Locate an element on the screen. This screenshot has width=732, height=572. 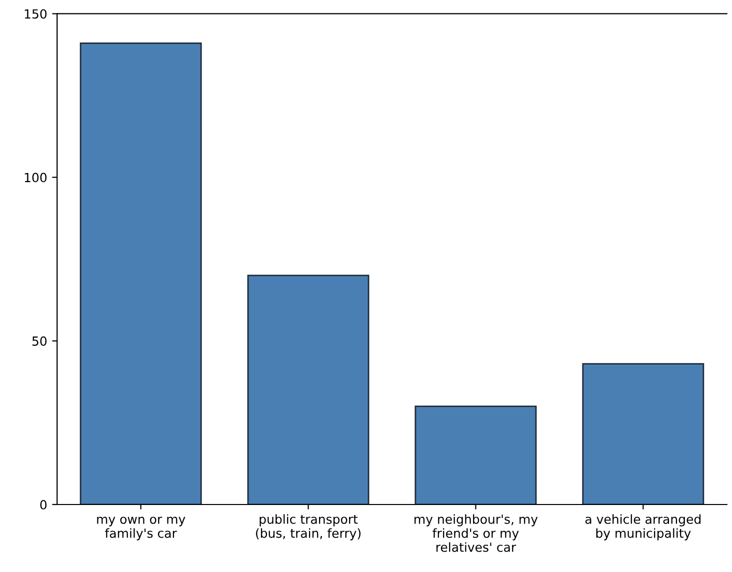
y-tick-label: 100 is located at coordinates (35, 177).